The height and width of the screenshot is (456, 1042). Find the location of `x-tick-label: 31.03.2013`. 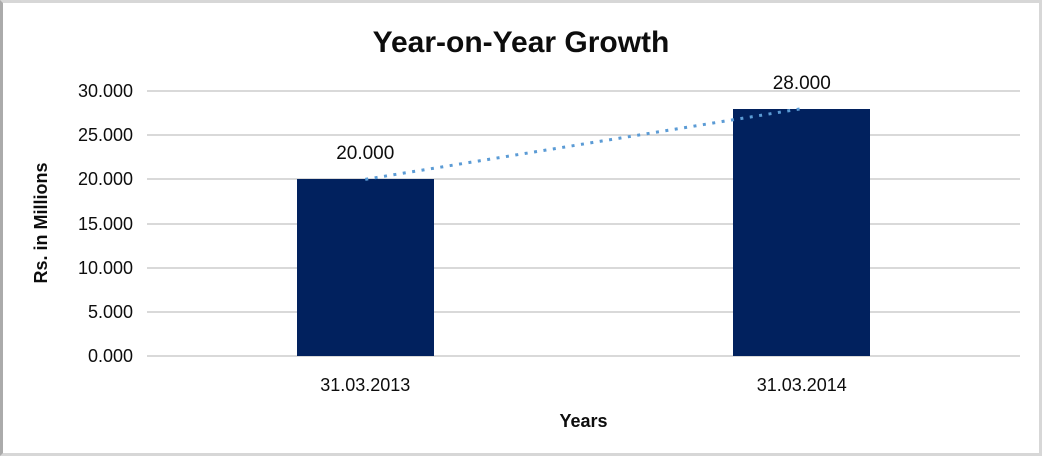

x-tick-label: 31.03.2013 is located at coordinates (365, 385).